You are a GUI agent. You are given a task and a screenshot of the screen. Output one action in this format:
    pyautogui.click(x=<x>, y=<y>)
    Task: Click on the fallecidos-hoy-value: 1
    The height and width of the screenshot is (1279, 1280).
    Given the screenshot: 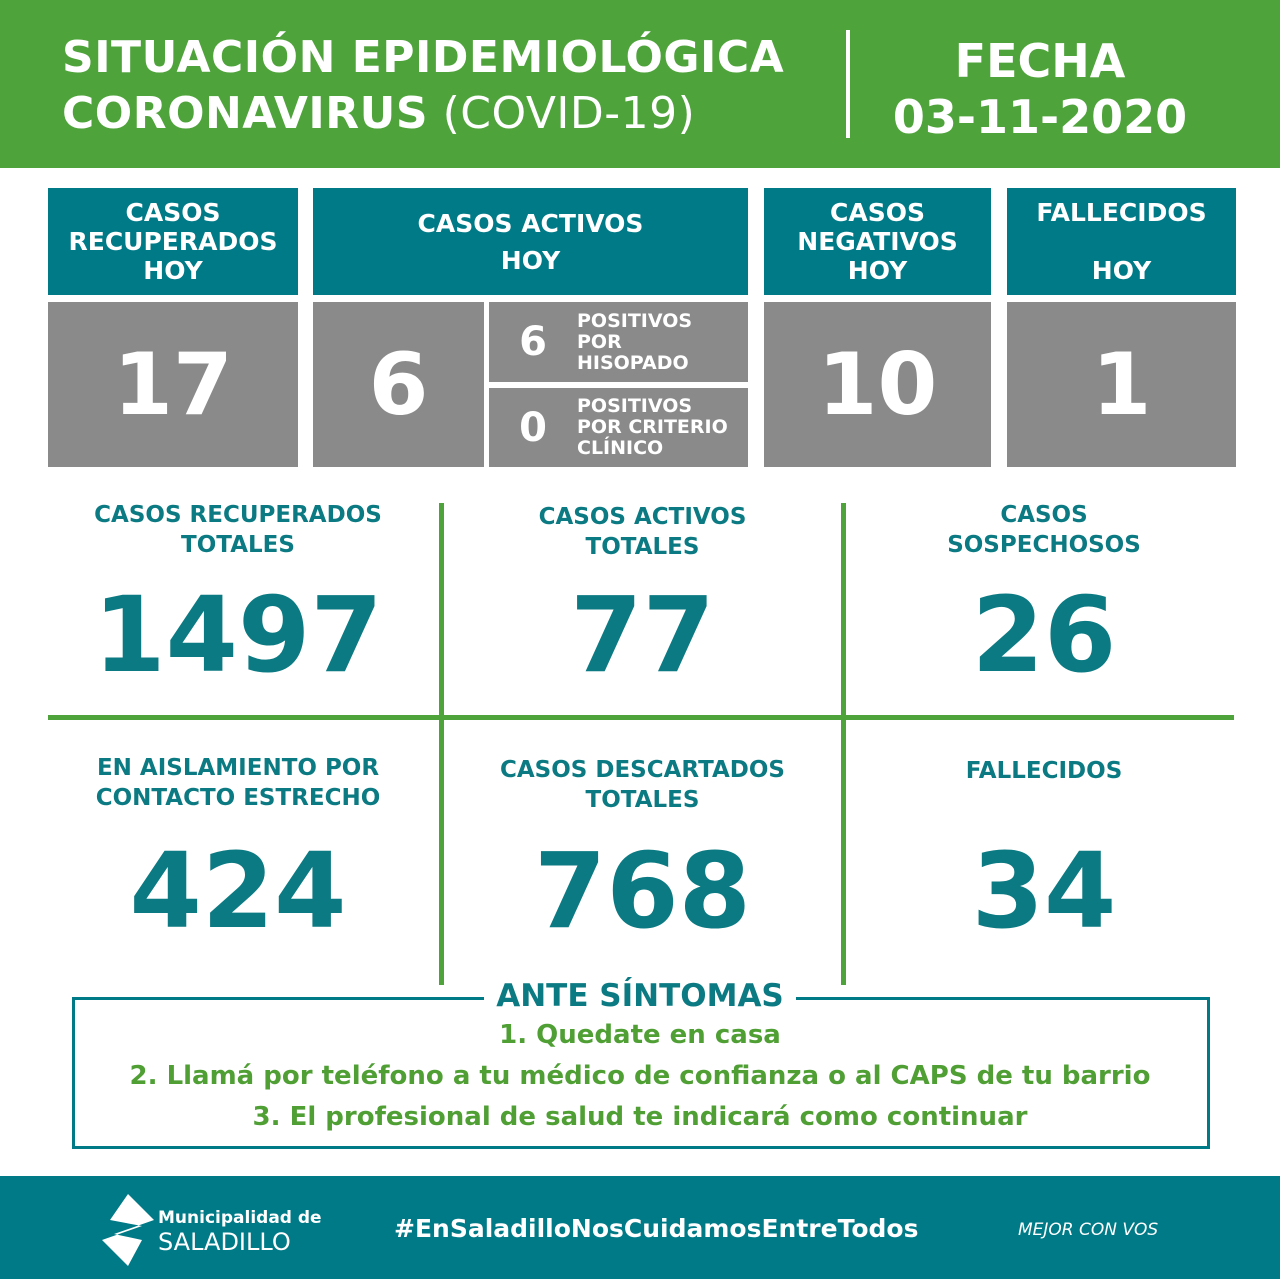 What is the action you would take?
    pyautogui.click(x=1121, y=384)
    